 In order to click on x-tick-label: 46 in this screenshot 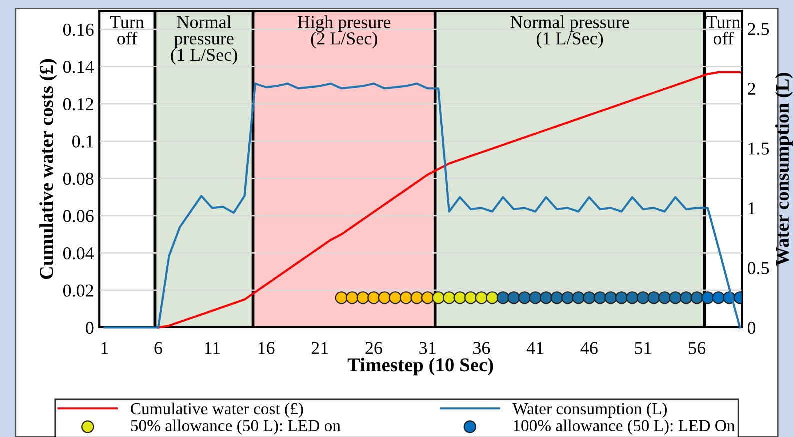, I will do `click(589, 348)`.